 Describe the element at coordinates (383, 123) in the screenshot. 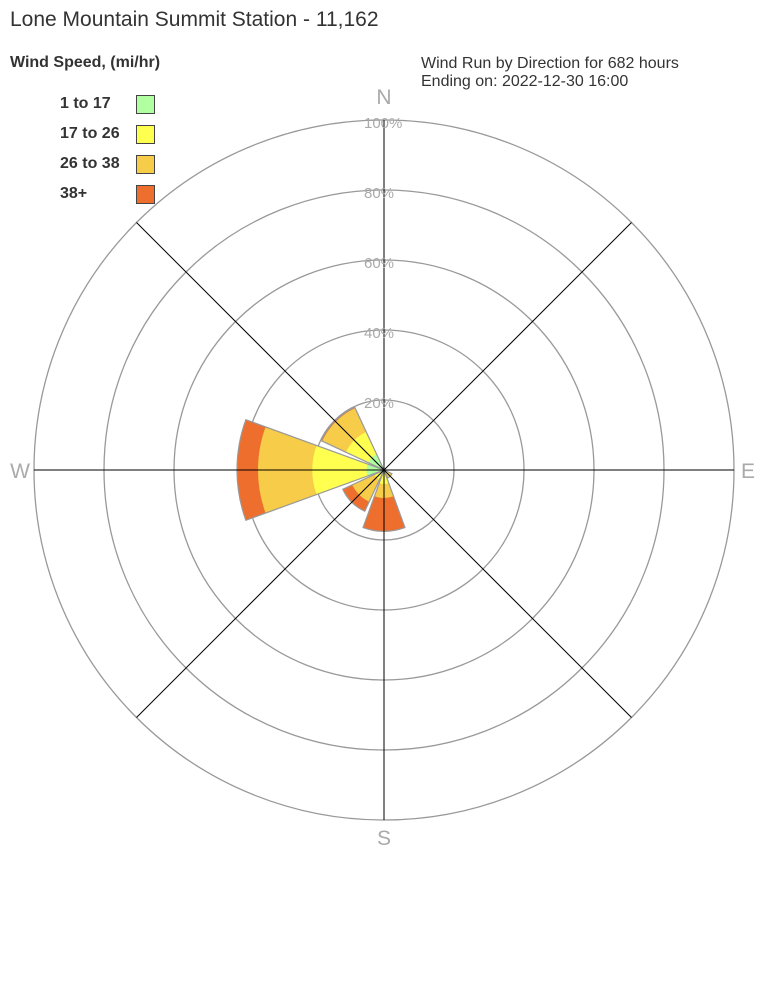

I see `radial-tick-label: 100%` at that location.